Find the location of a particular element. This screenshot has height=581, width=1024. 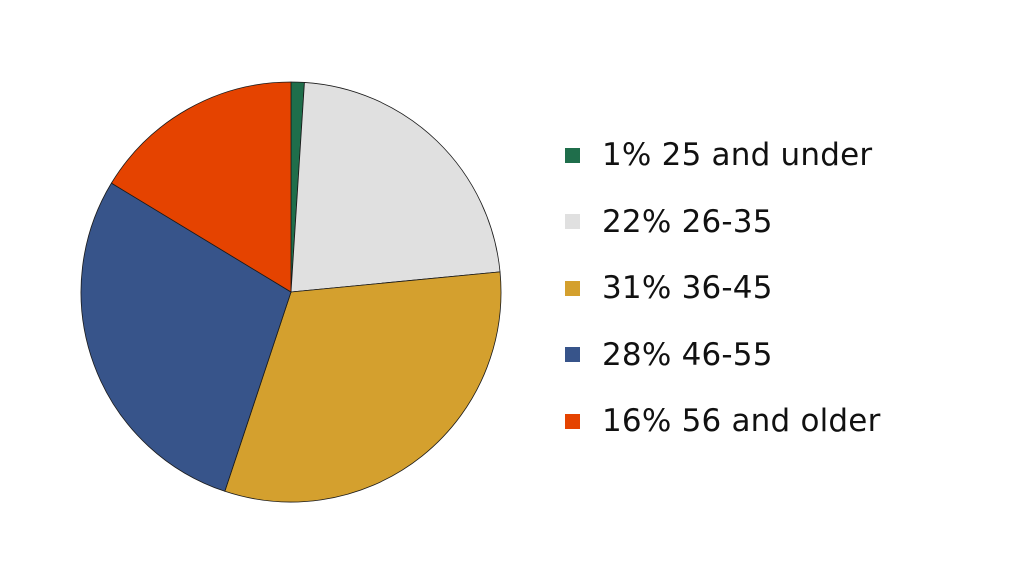

legend-label: 28% 46-55 is located at coordinates (687, 355).